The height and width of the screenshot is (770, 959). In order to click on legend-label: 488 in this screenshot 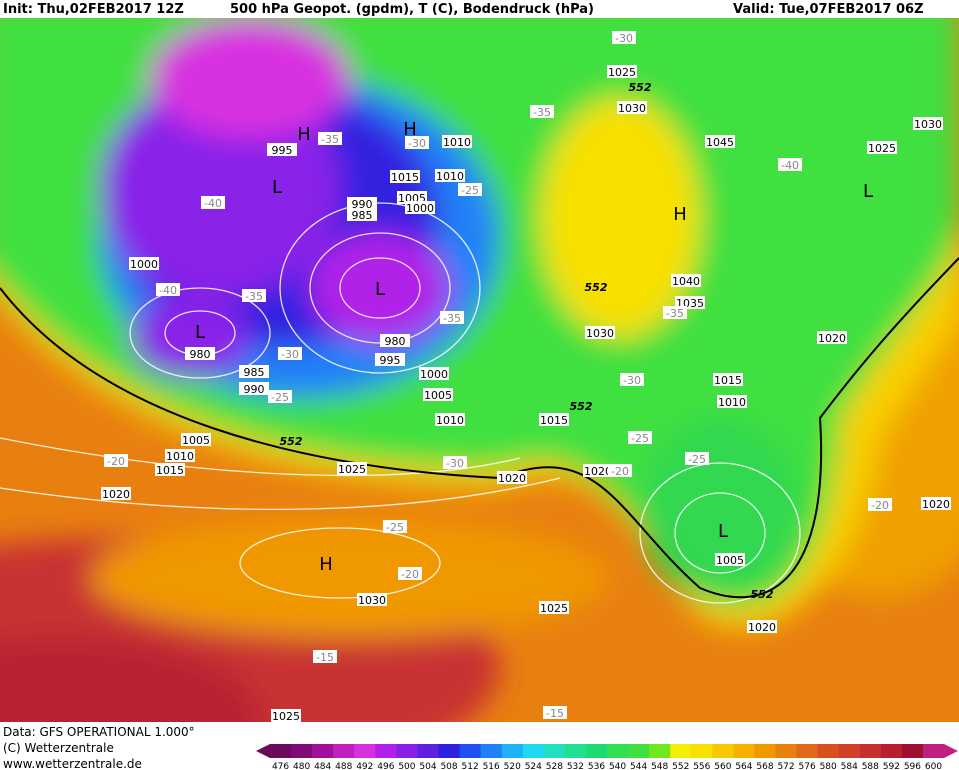, I will do `click(343, 766)`.